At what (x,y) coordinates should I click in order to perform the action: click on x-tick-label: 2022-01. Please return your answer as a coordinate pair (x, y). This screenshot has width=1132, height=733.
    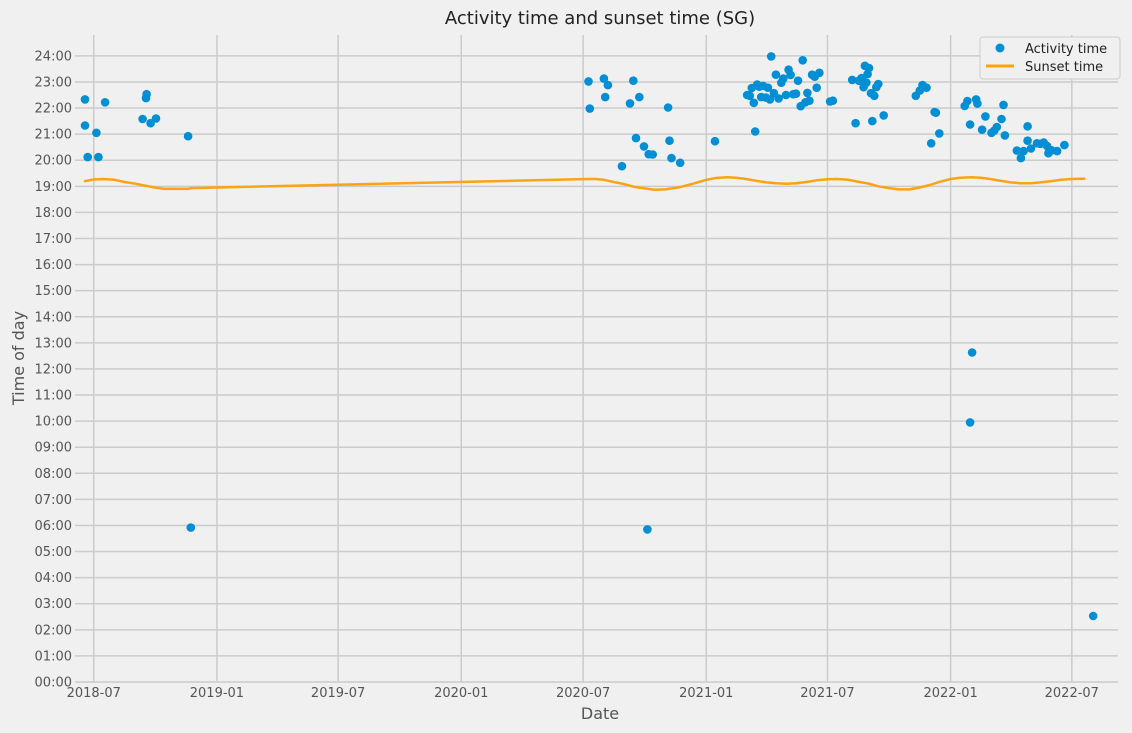
    Looking at the image, I should click on (950, 693).